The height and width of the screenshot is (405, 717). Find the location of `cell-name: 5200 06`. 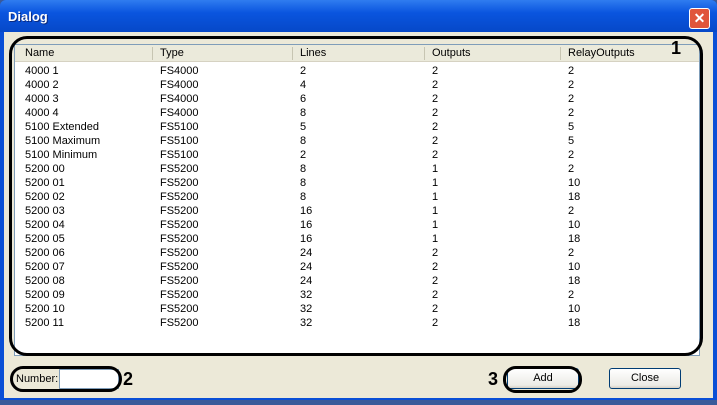

cell-name: 5200 06 is located at coordinates (45, 253).